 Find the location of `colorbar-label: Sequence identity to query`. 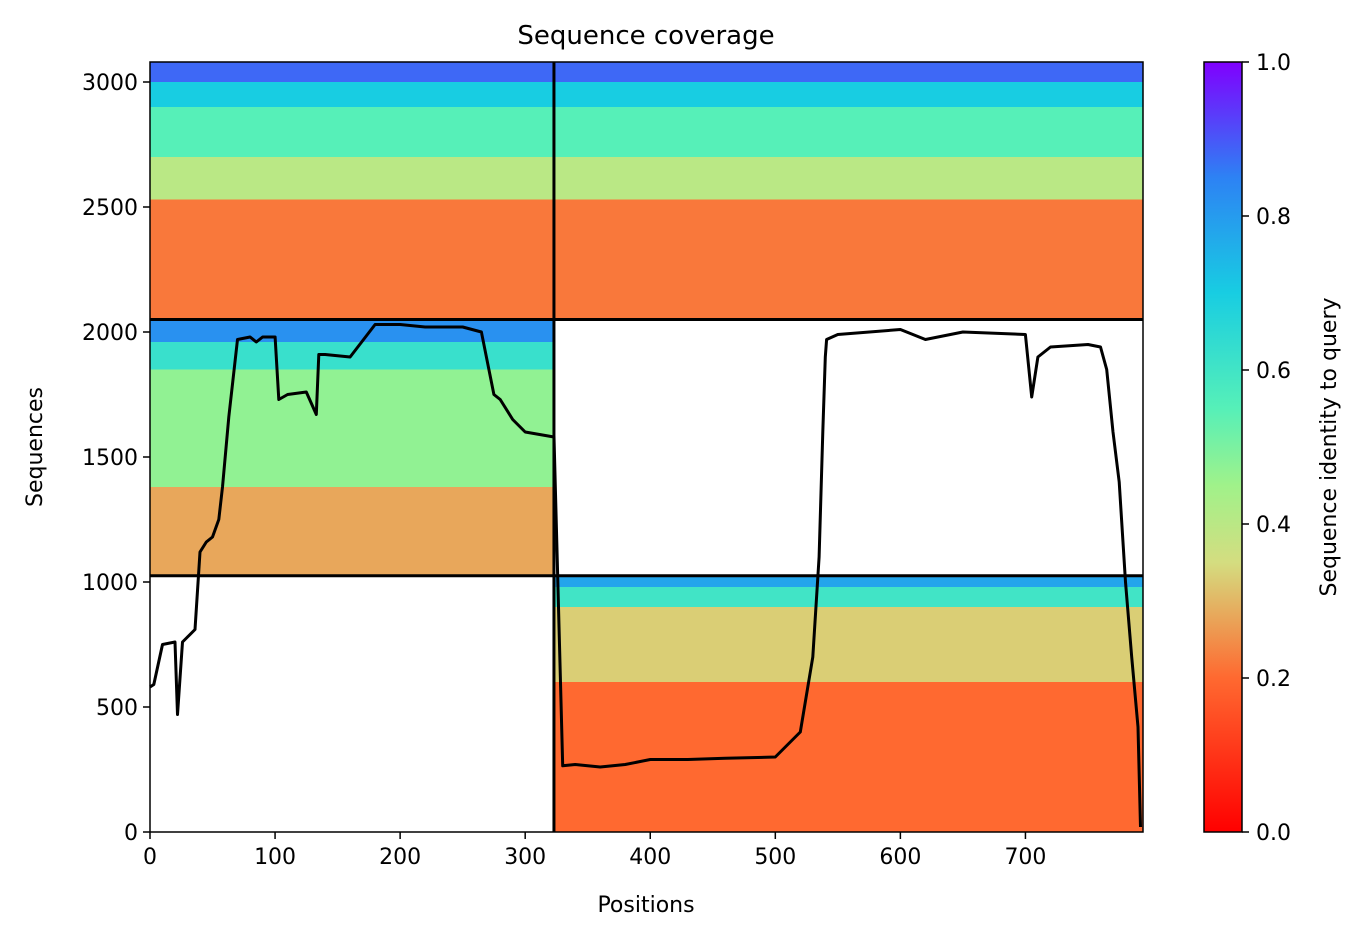

colorbar-label: Sequence identity to query is located at coordinates (1329, 446).